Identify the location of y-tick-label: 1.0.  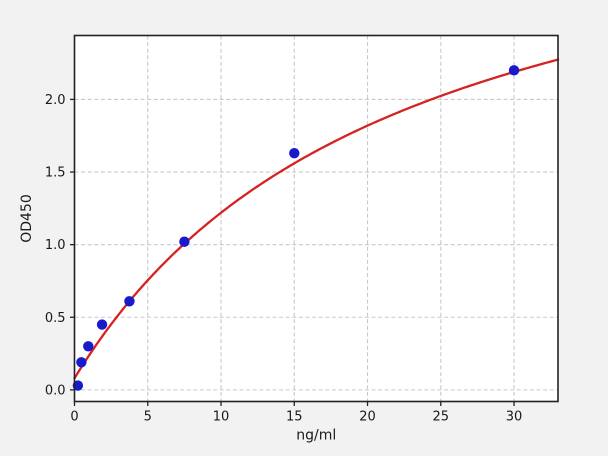
(55, 245).